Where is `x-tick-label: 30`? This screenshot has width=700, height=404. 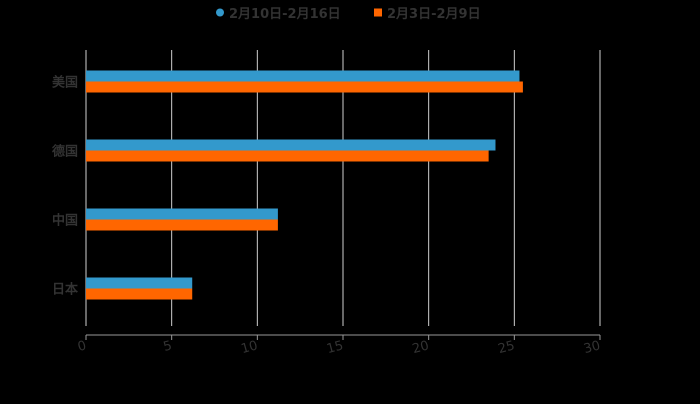 x-tick-label: 30 is located at coordinates (592, 347).